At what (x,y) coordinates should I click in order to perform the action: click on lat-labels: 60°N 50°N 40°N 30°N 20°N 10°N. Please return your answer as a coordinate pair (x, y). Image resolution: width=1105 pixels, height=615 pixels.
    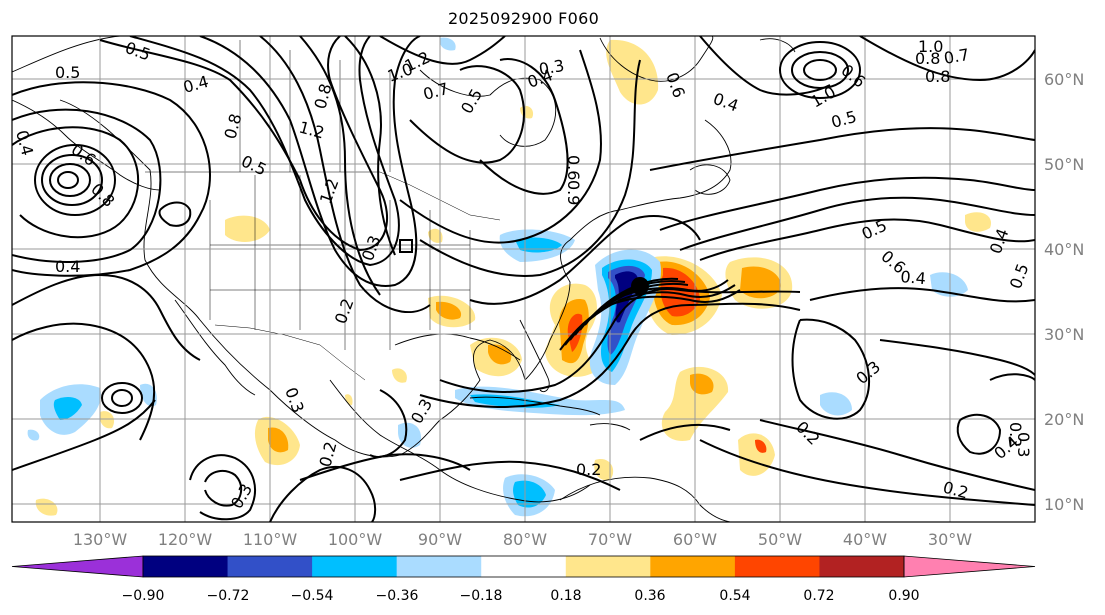
    Looking at the image, I should click on (1064, 292).